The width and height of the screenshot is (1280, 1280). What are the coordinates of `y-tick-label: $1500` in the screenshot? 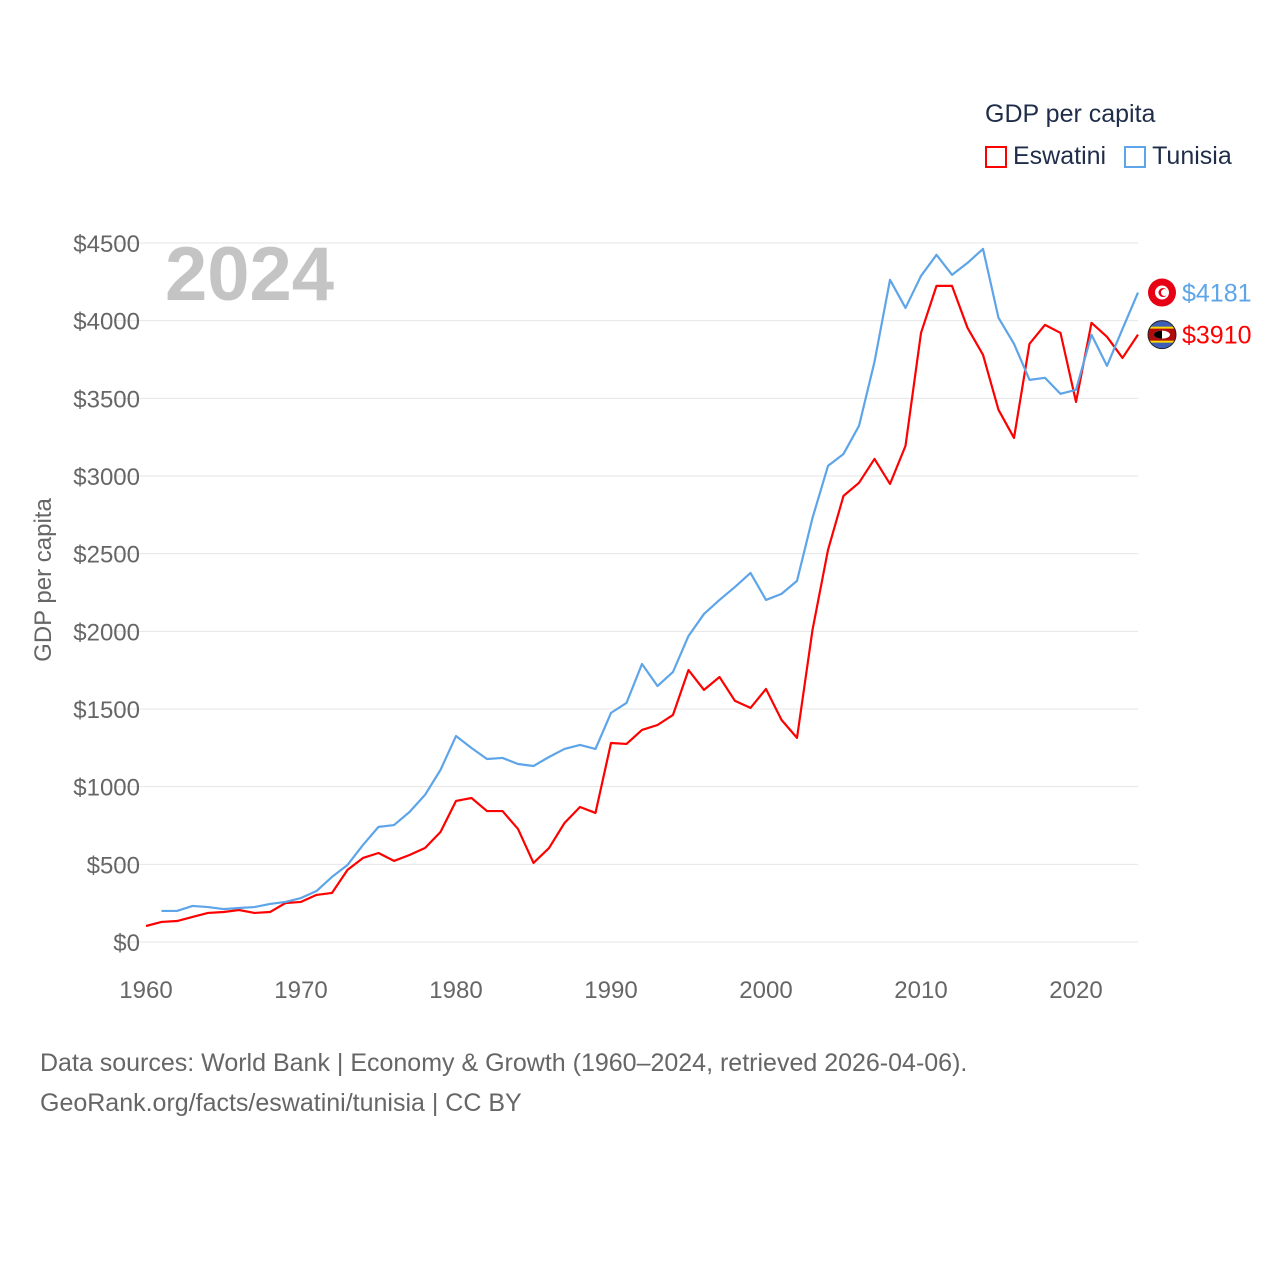 It's located at (106, 710).